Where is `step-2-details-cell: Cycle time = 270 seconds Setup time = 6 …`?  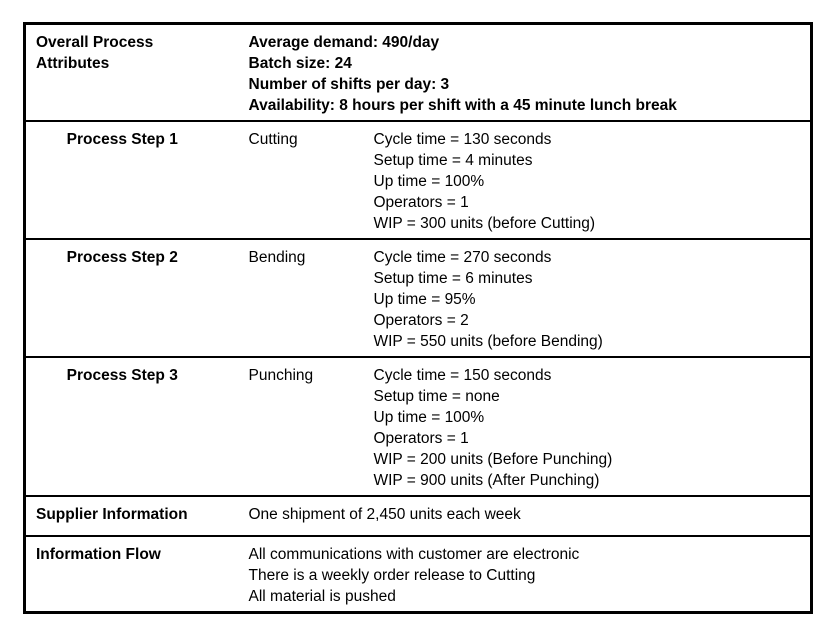 step-2-details-cell: Cycle time = 270 seconds Setup time = 6 … is located at coordinates (588, 298).